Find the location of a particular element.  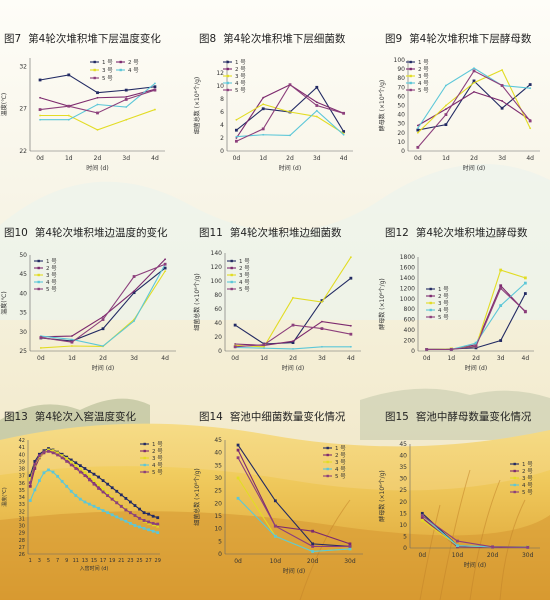

y-tick-label: 22 is located at coordinates (23, 151).